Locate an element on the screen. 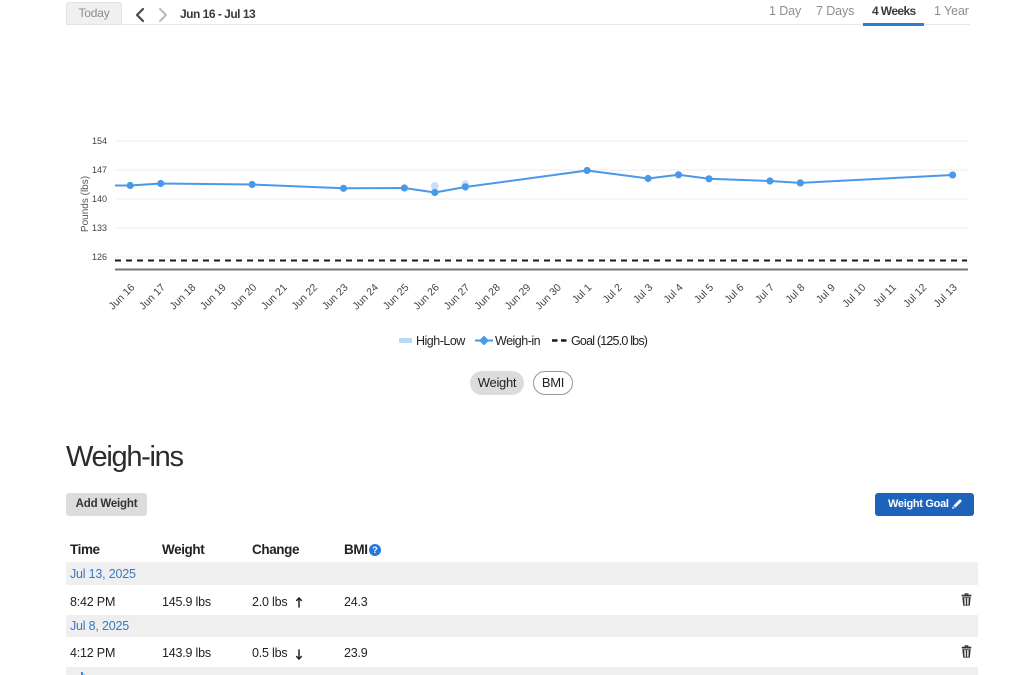 This screenshot has height=675, width=1024. svg-text: Jun 23 is located at coordinates (335, 297).